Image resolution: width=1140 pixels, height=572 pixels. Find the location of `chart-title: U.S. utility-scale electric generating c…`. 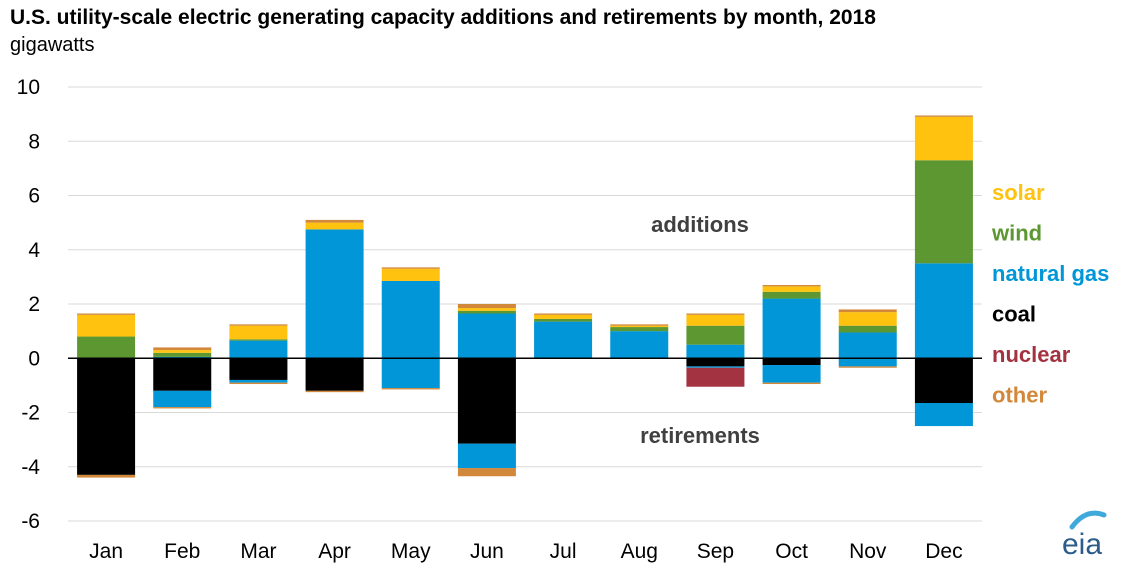

chart-title: U.S. utility-scale electric generating c… is located at coordinates (443, 17).